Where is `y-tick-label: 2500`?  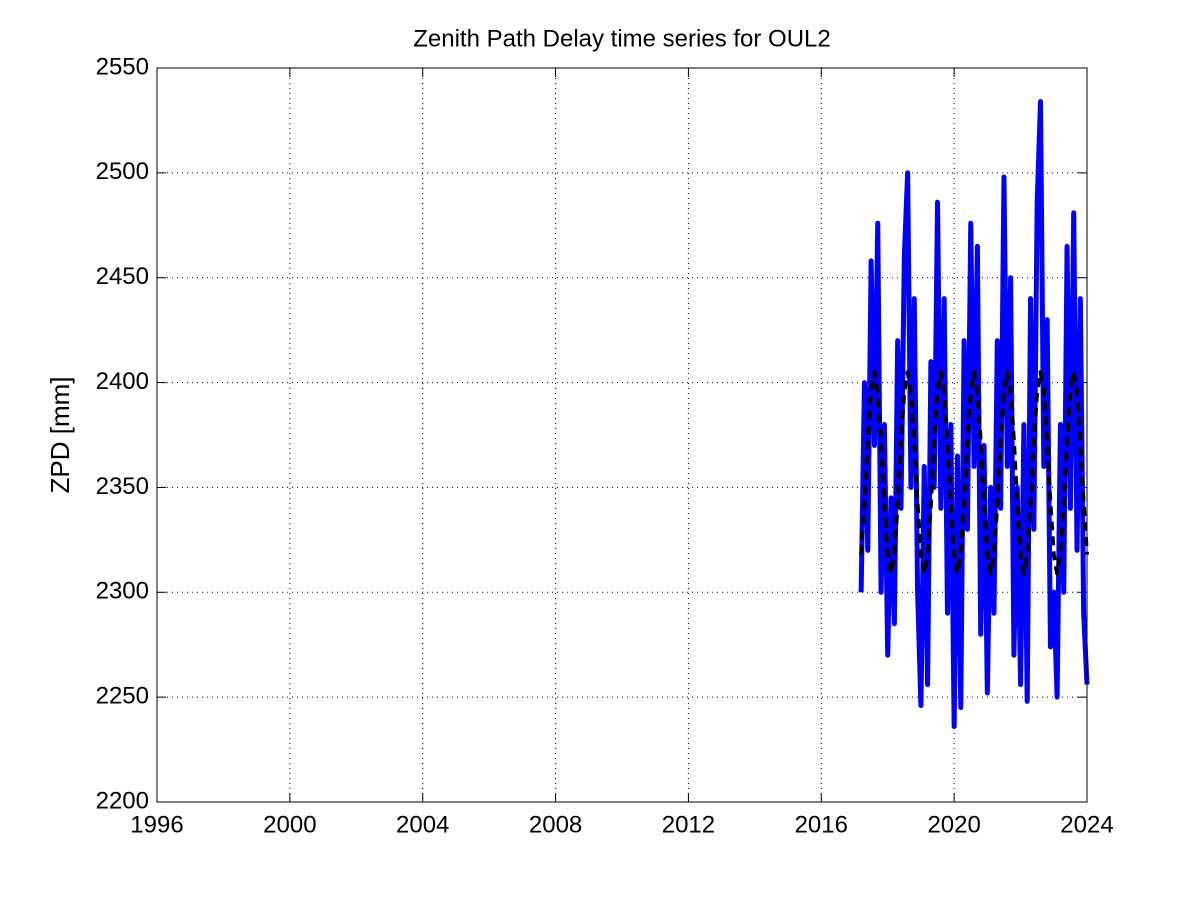 y-tick-label: 2500 is located at coordinates (122, 171).